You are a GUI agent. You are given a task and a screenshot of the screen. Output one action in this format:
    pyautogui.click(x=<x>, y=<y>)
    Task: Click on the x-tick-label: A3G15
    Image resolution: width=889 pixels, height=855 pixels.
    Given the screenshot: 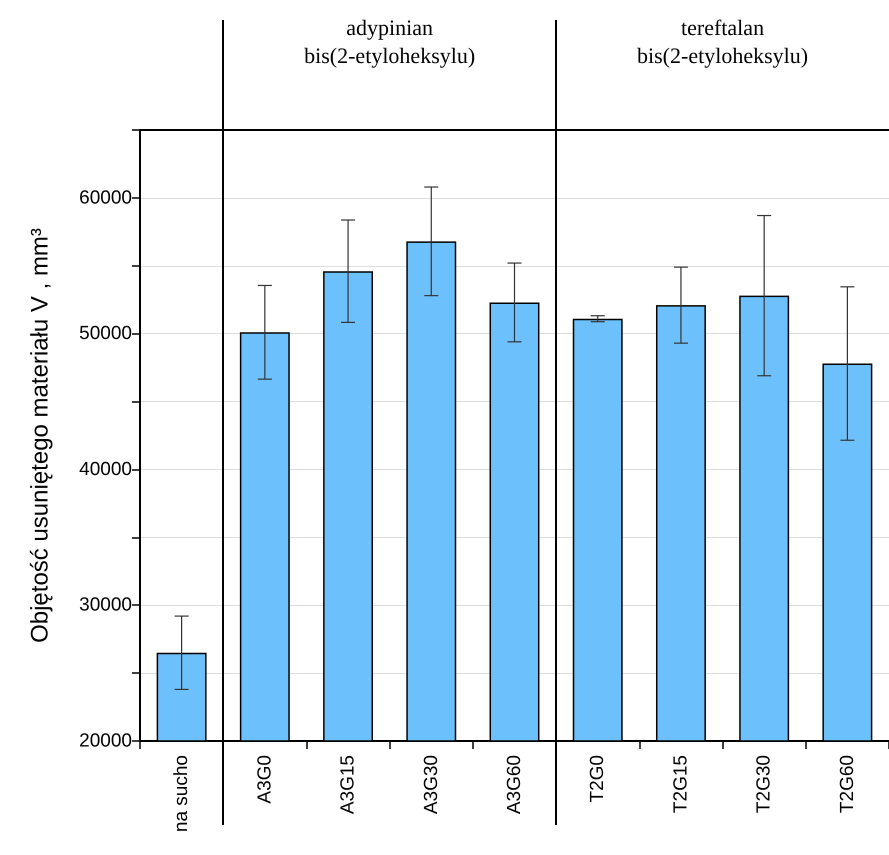 What is the action you would take?
    pyautogui.click(x=348, y=784)
    